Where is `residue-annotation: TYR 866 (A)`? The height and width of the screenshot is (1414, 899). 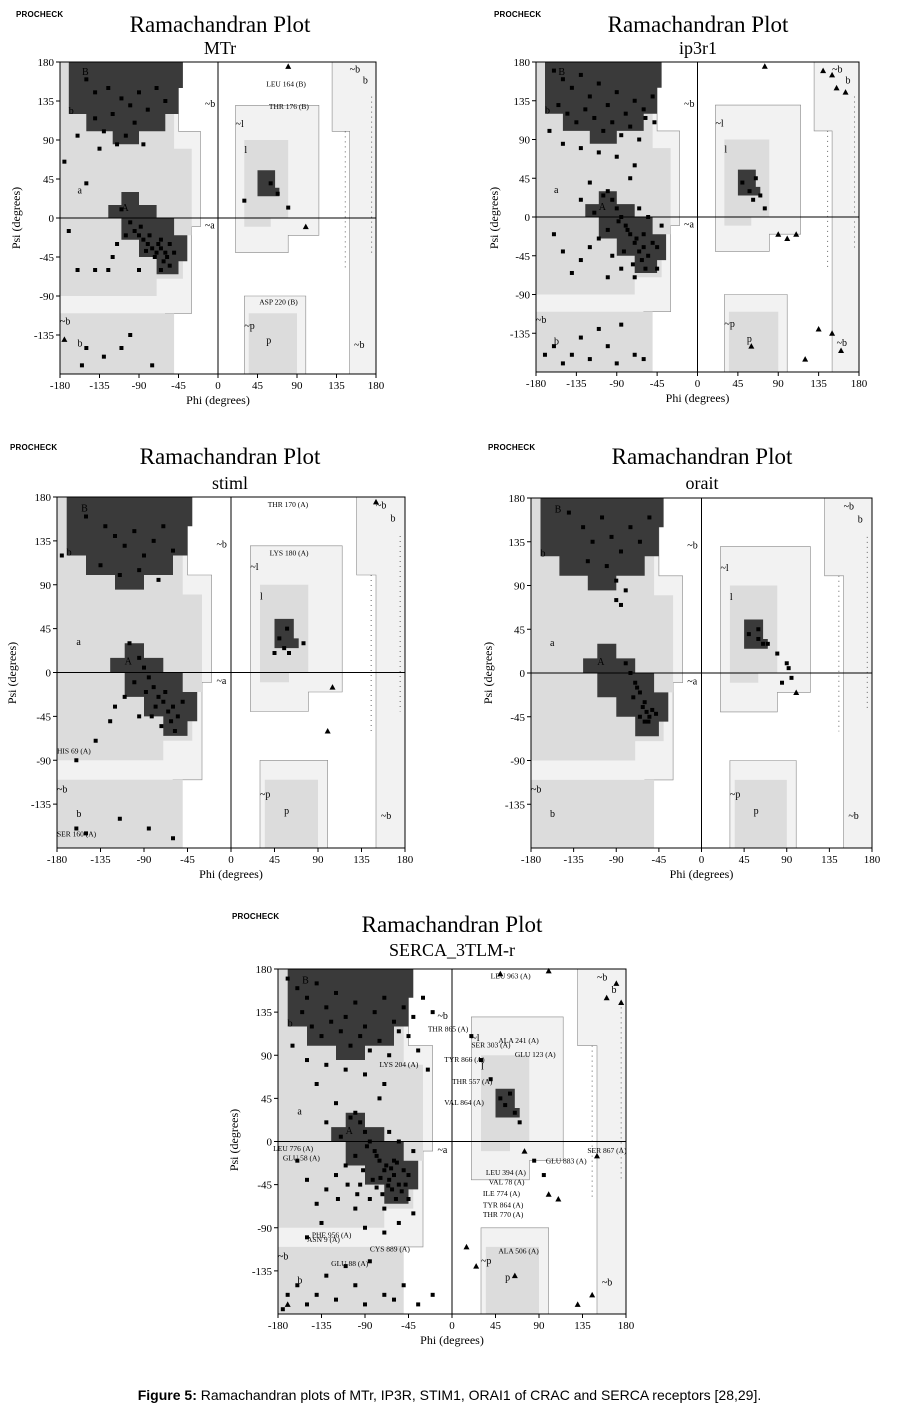
residue-annotation: TYR 866 (A) is located at coordinates (464, 1059).